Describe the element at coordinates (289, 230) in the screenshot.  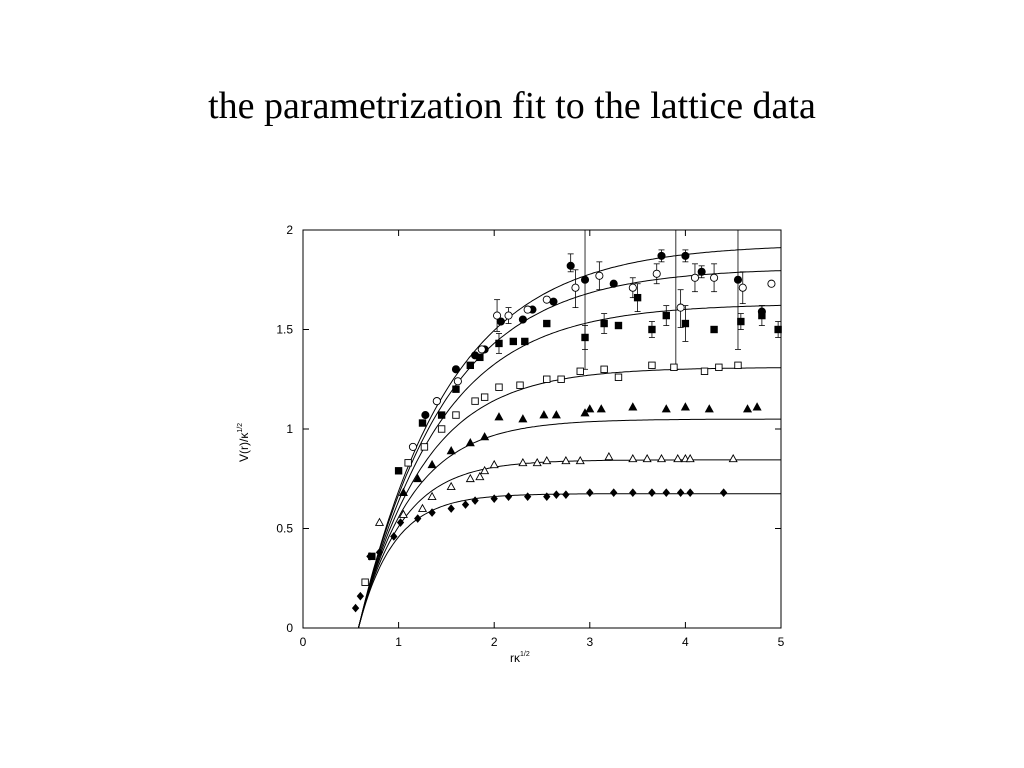
I see `y-tick-label: 2` at that location.